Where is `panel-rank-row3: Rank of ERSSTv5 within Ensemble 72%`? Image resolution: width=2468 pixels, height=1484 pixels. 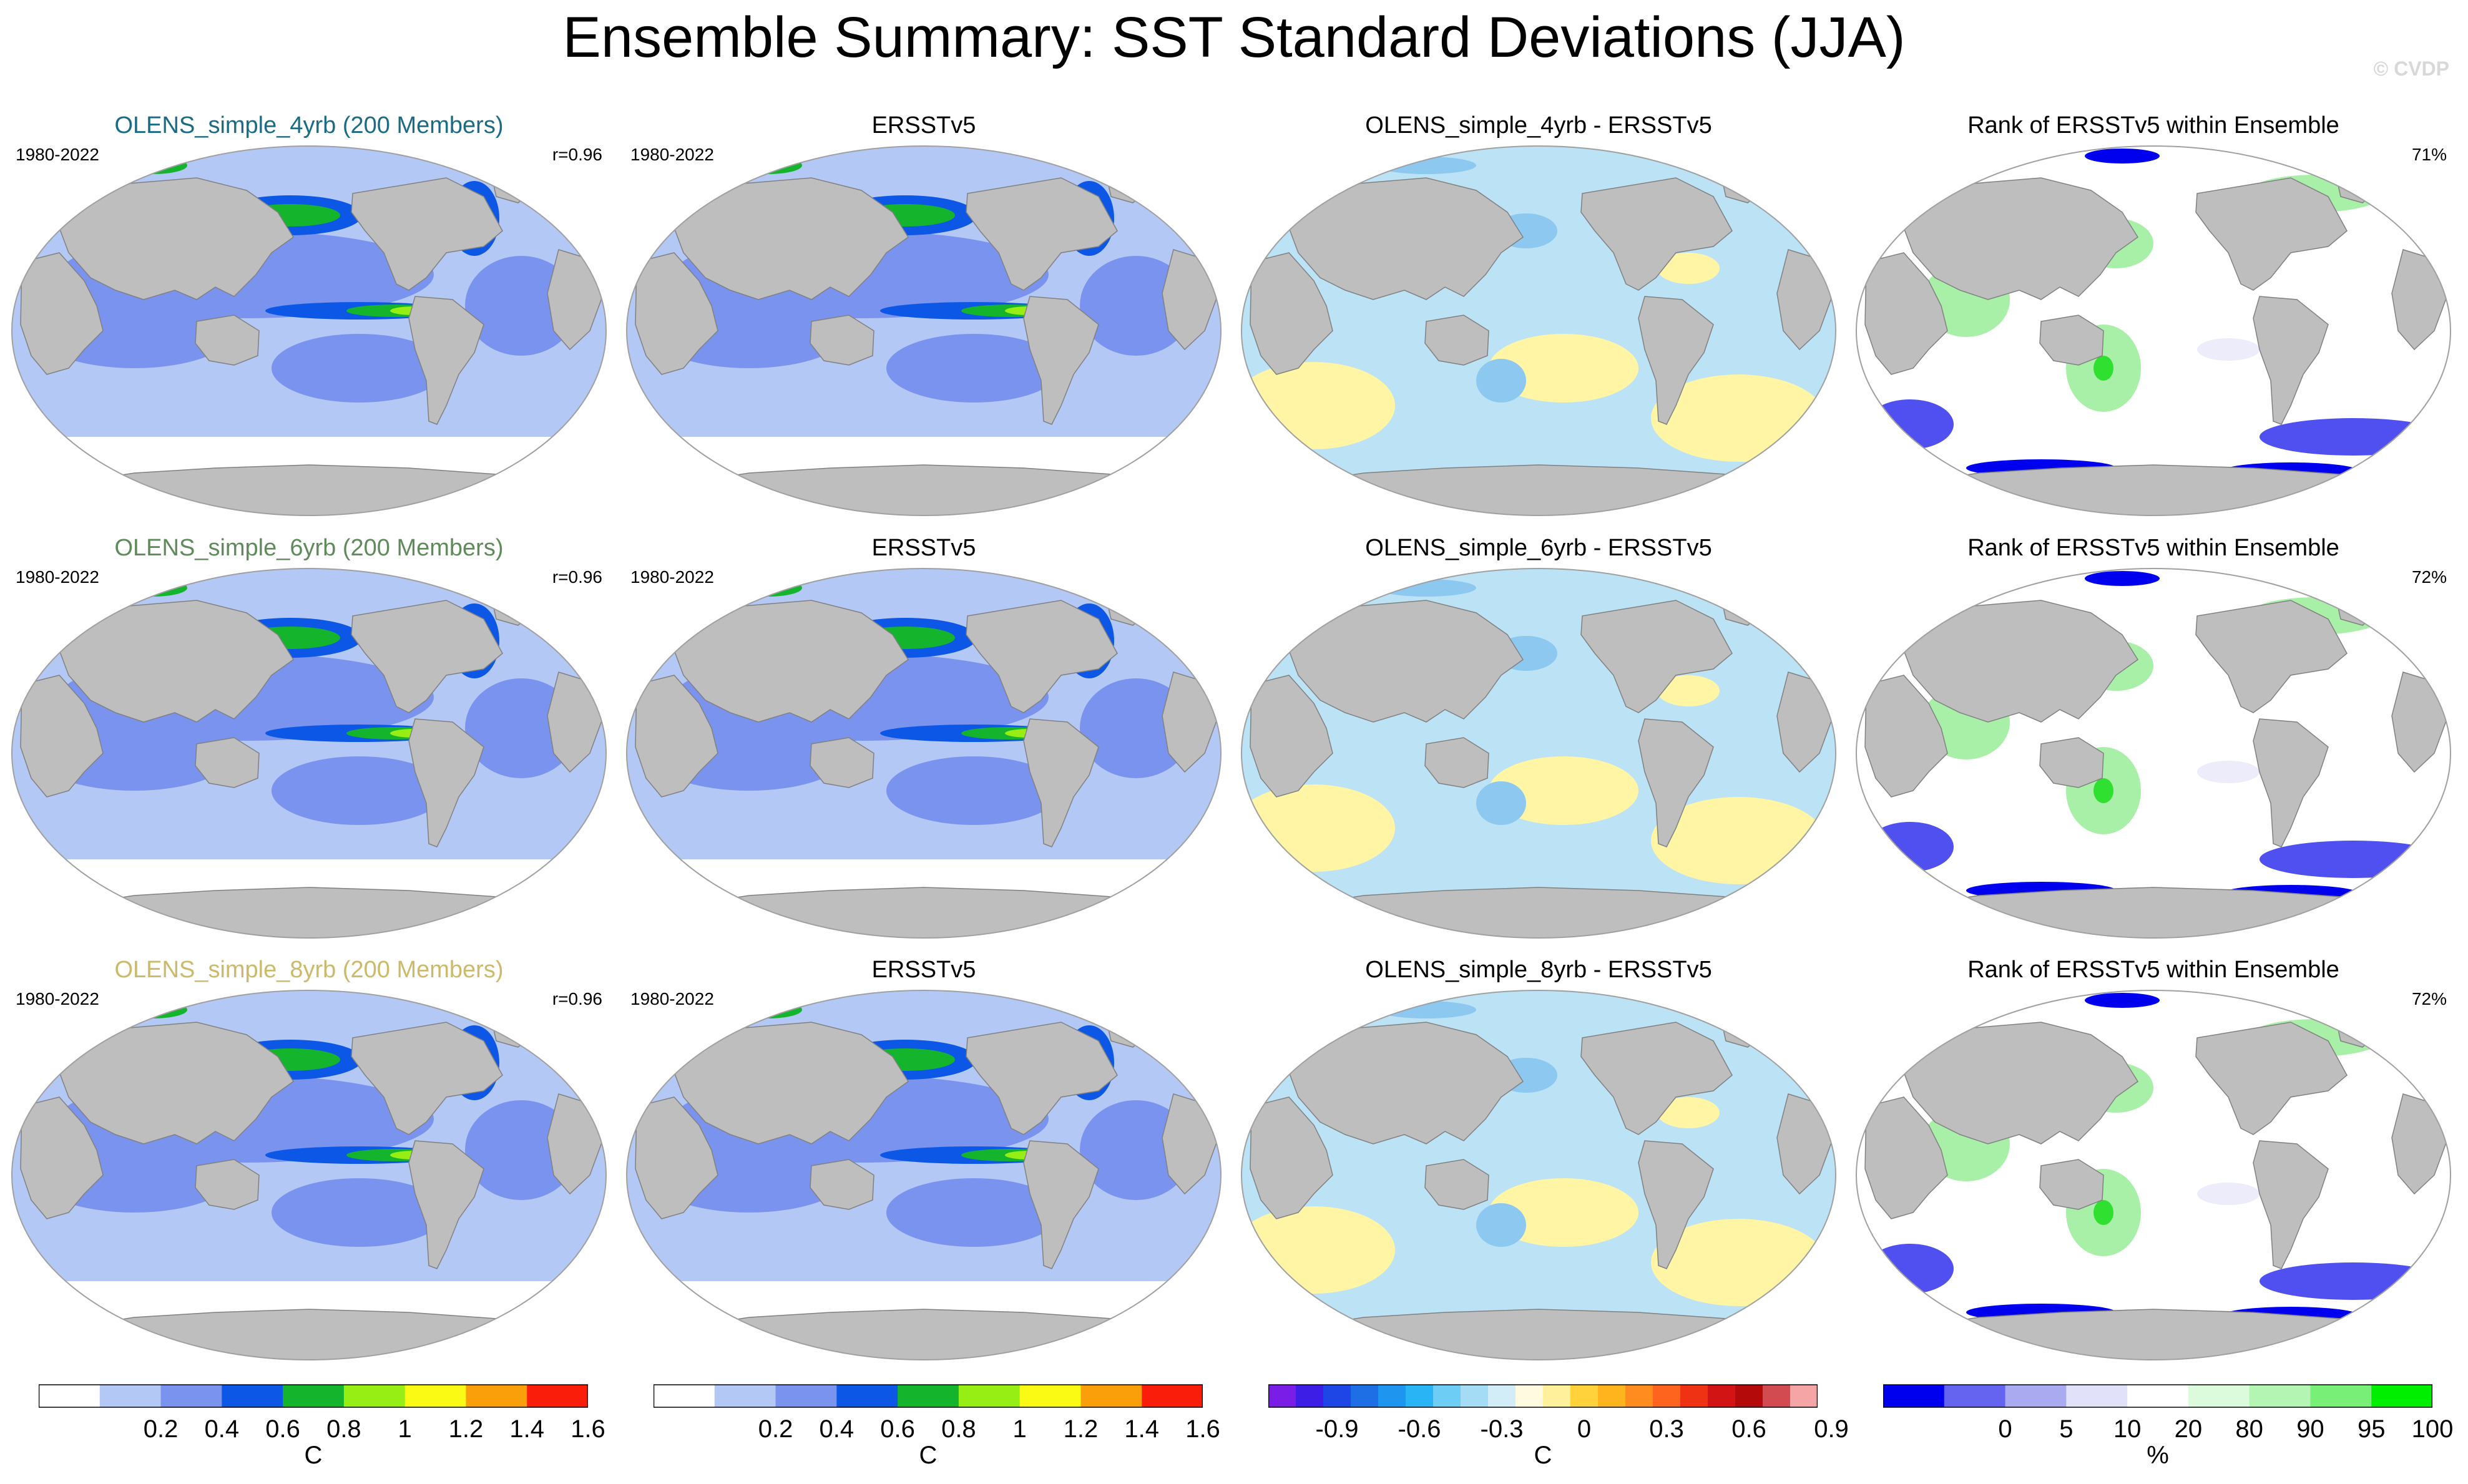 panel-rank-row3: Rank of ERSSTv5 within Ensemble 72% is located at coordinates (2153, 1166).